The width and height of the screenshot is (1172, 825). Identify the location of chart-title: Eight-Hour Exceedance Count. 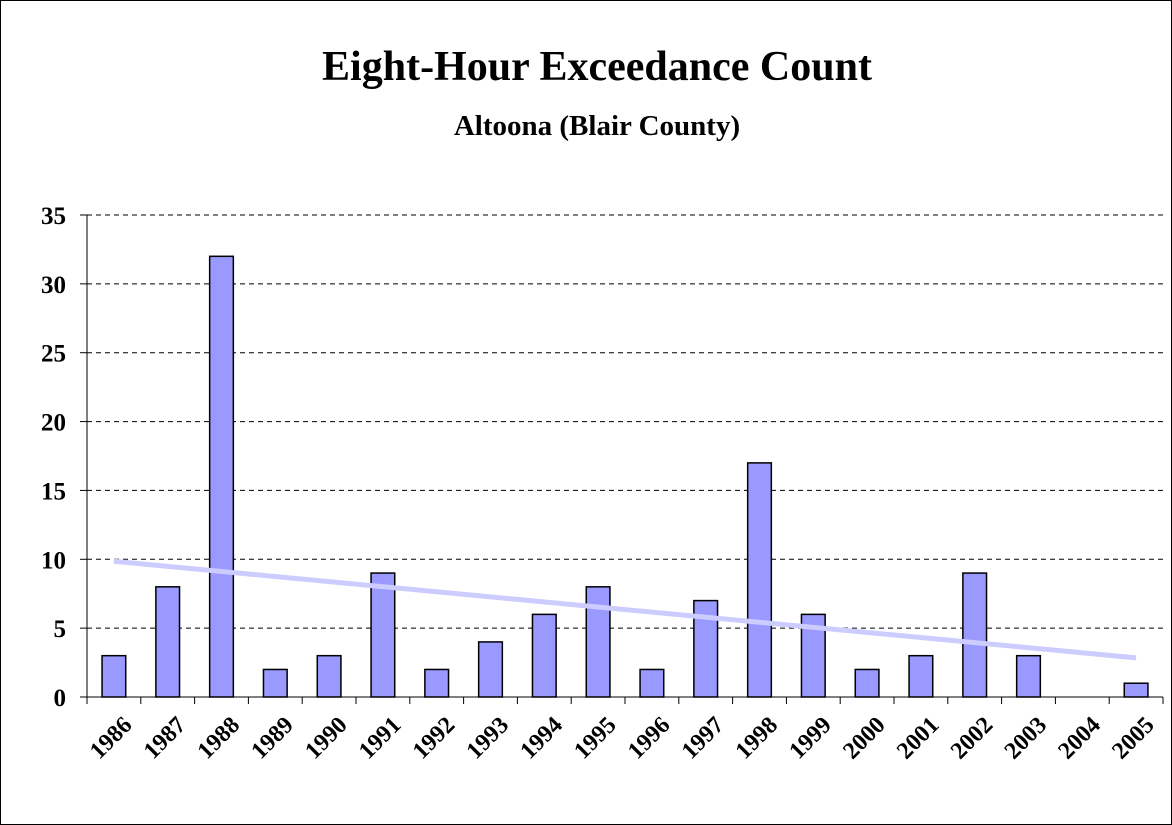
(597, 67).